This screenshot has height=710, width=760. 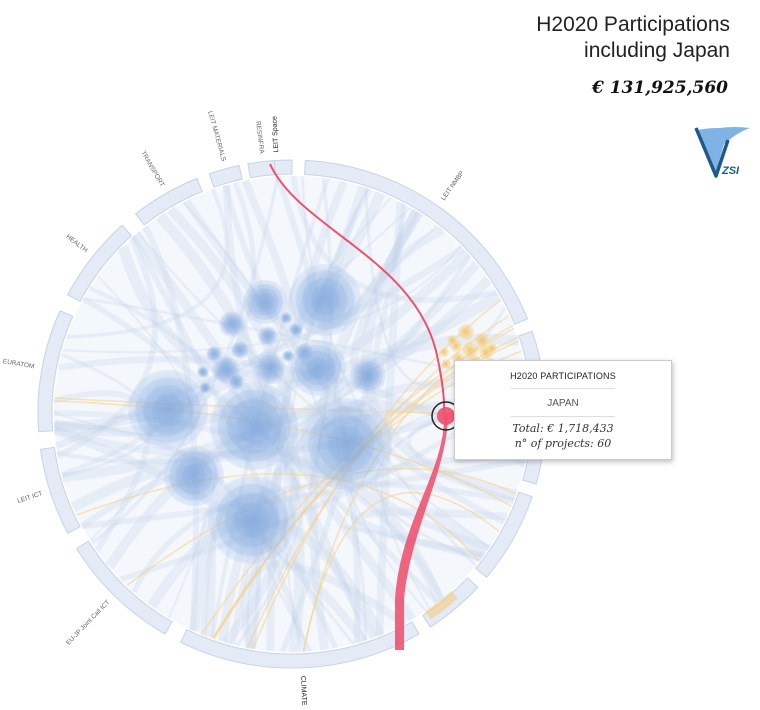 I want to click on ring-segment-label: CLIMATE, so click(x=303, y=691).